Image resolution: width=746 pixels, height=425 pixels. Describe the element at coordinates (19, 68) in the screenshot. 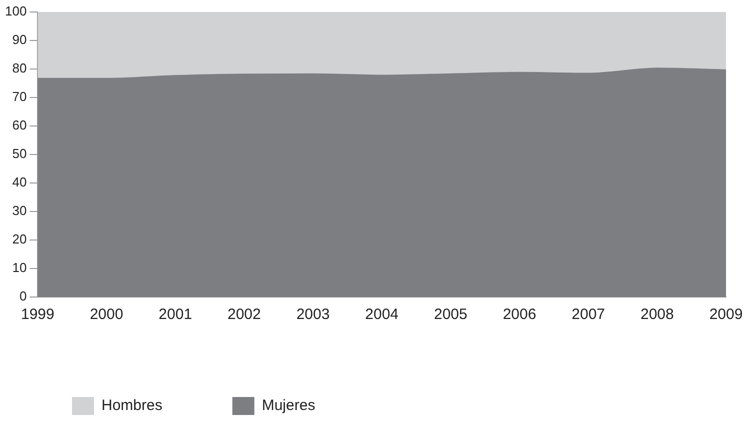

I see `y-tick-label: 80` at that location.